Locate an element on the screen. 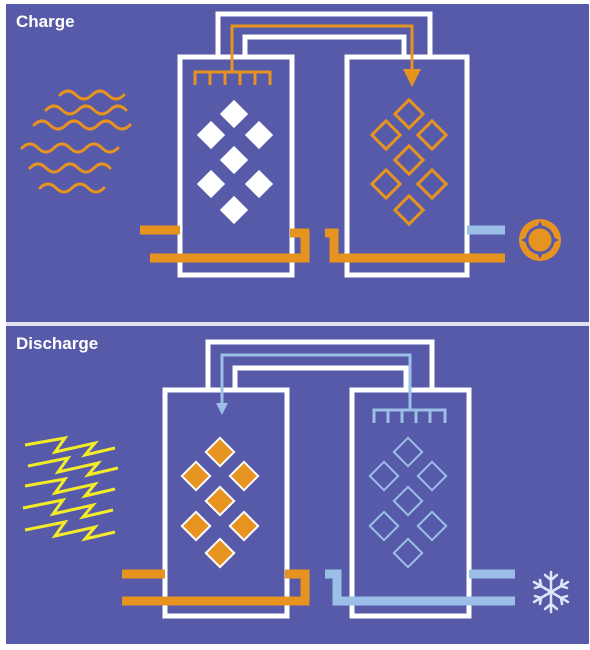 The height and width of the screenshot is (650, 590). lightning-icon is located at coordinates (70, 488).